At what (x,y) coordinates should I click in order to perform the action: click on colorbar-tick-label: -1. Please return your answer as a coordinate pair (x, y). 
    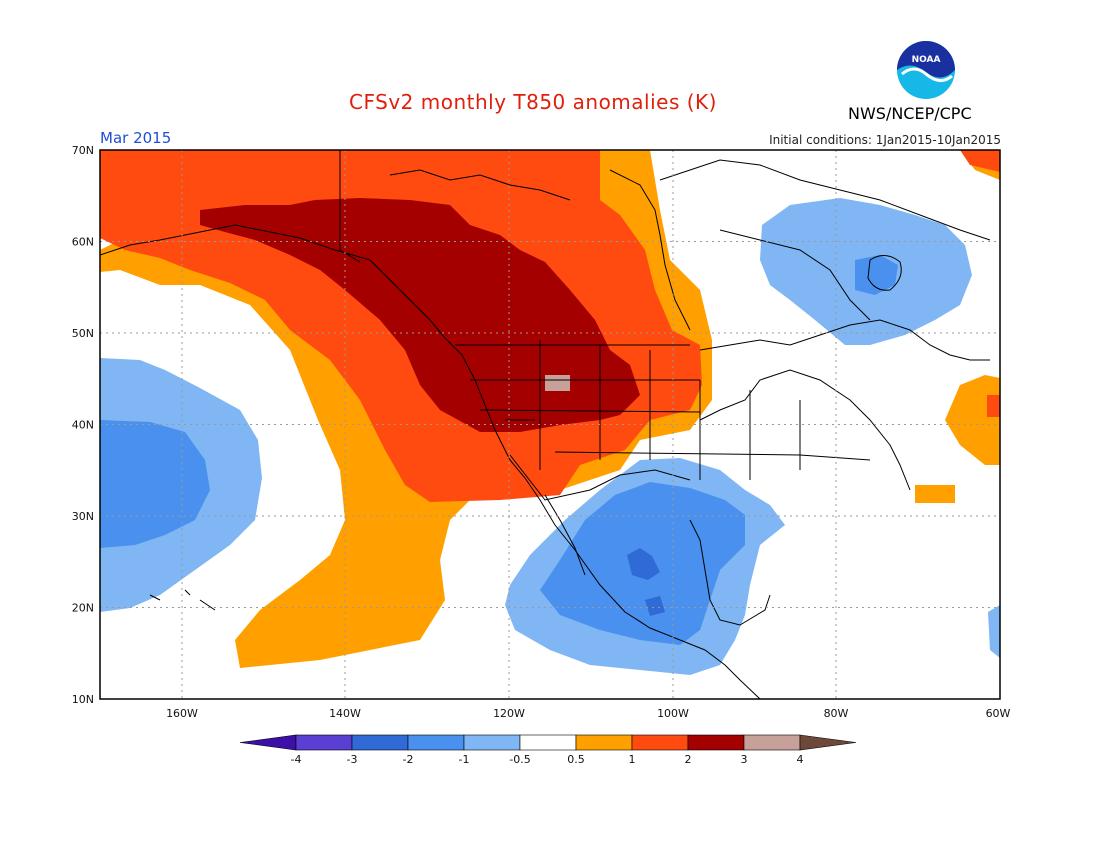
    Looking at the image, I should click on (464, 759).